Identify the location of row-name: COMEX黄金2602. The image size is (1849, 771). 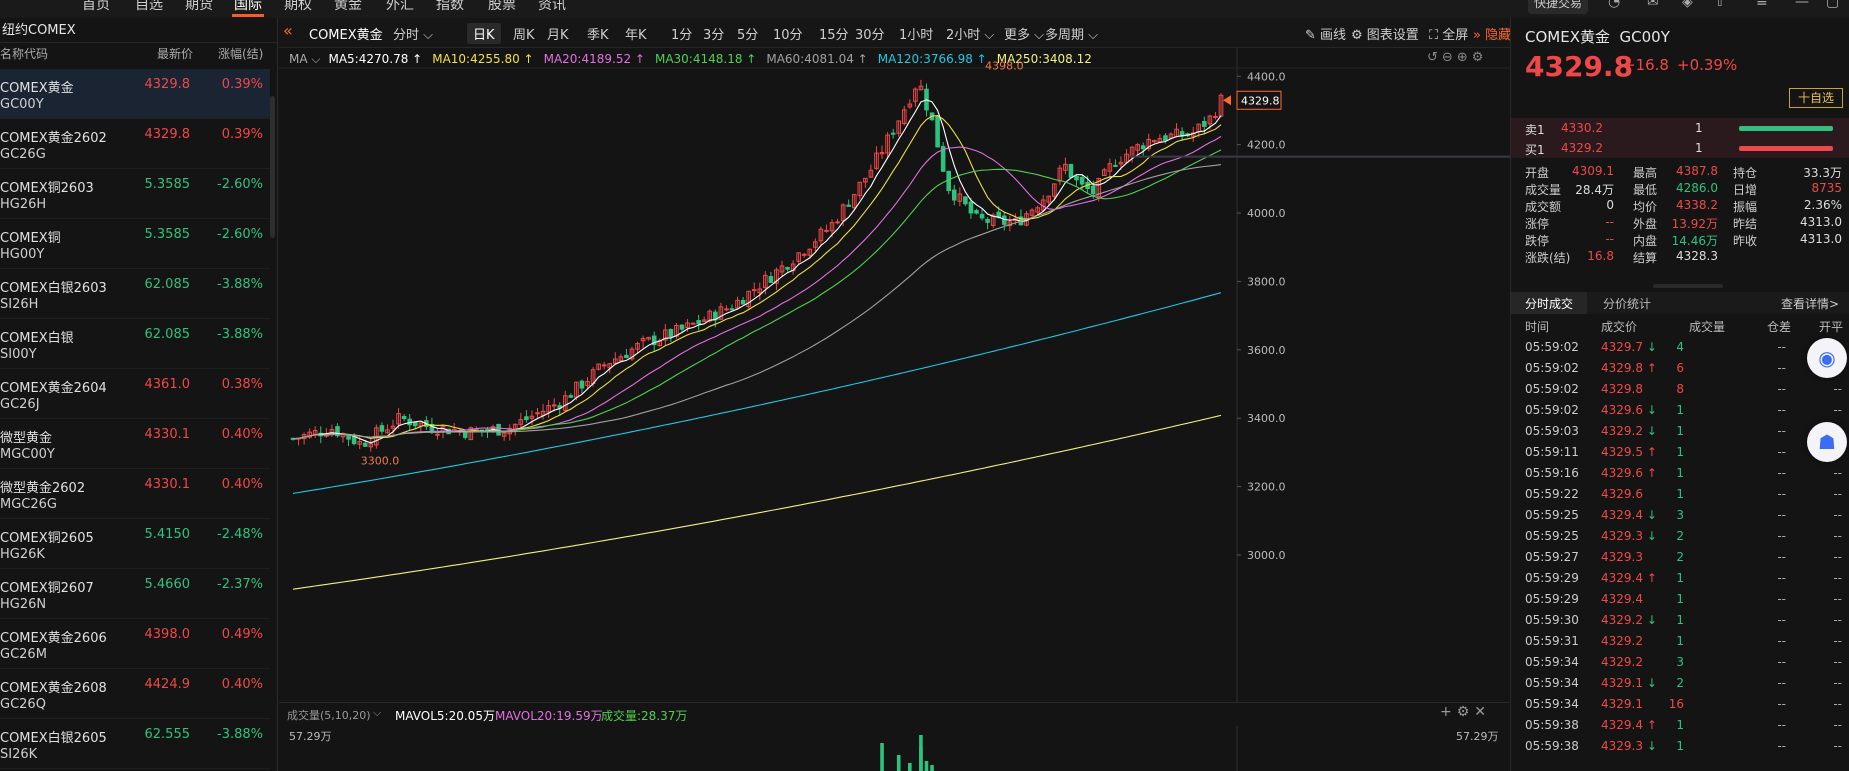
(53, 138).